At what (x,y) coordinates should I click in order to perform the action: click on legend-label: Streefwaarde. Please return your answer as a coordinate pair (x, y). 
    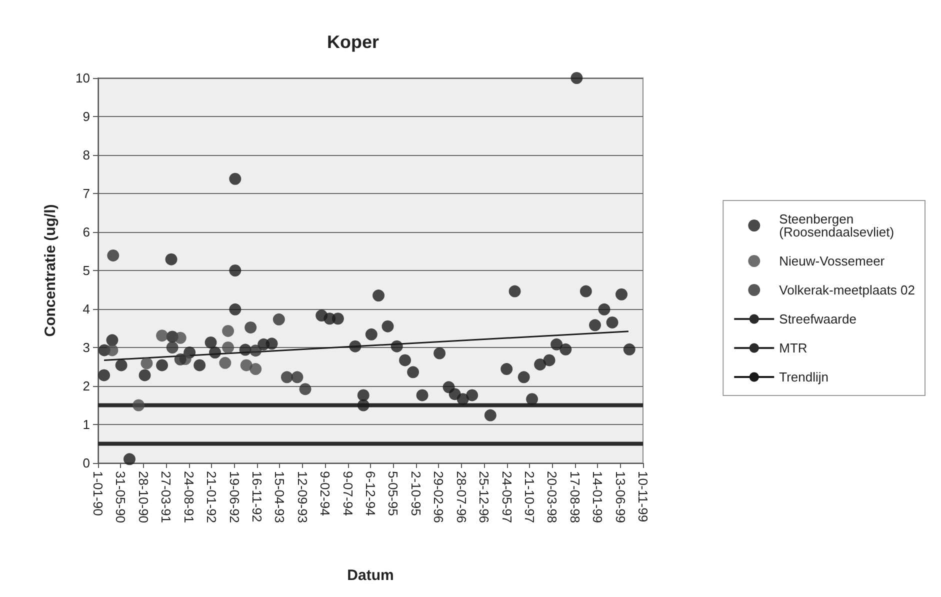
    Looking at the image, I should click on (817, 319).